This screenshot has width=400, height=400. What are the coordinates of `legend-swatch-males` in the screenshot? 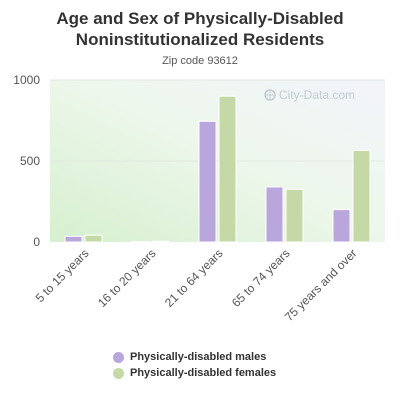 It's located at (118, 357).